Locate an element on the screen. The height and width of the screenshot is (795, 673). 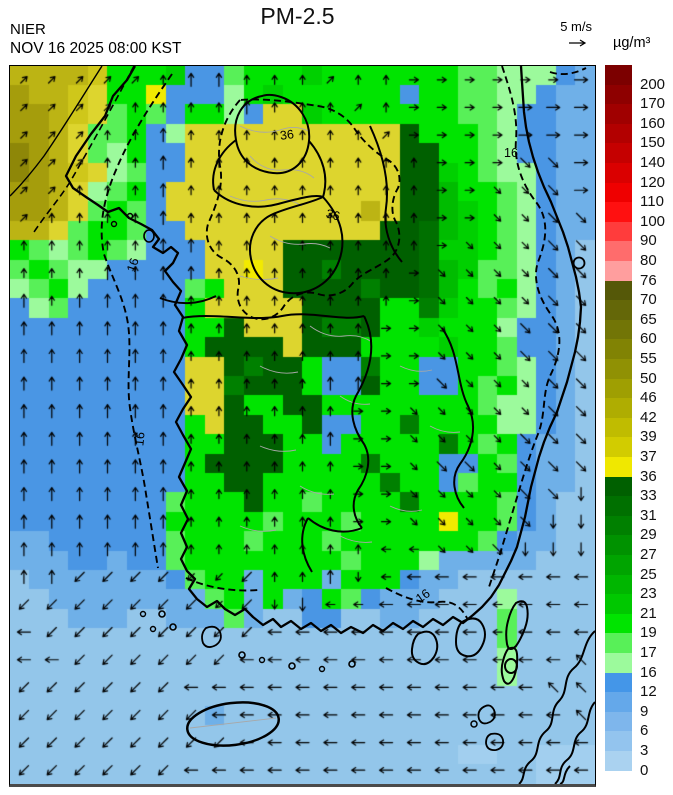
colorbar-tick-label: 55 is located at coordinates (648, 359).